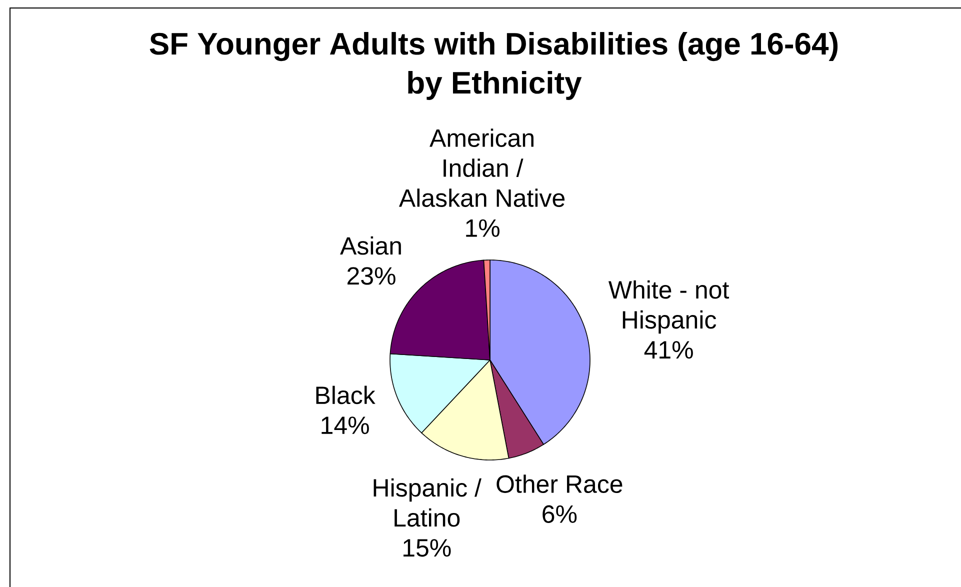  Describe the element at coordinates (559, 514) in the screenshot. I see `data-label: 6%` at that location.